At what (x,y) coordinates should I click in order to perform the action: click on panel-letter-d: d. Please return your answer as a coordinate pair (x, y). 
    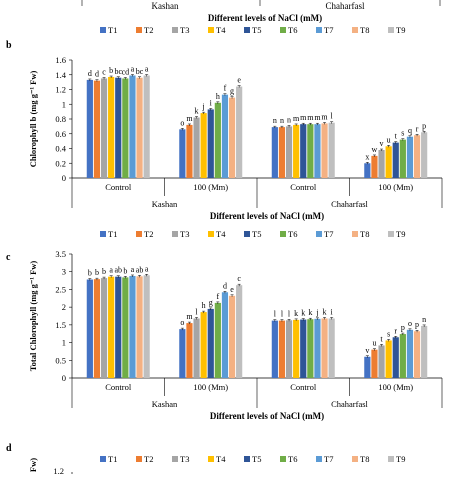
    Looking at the image, I should click on (9, 448).